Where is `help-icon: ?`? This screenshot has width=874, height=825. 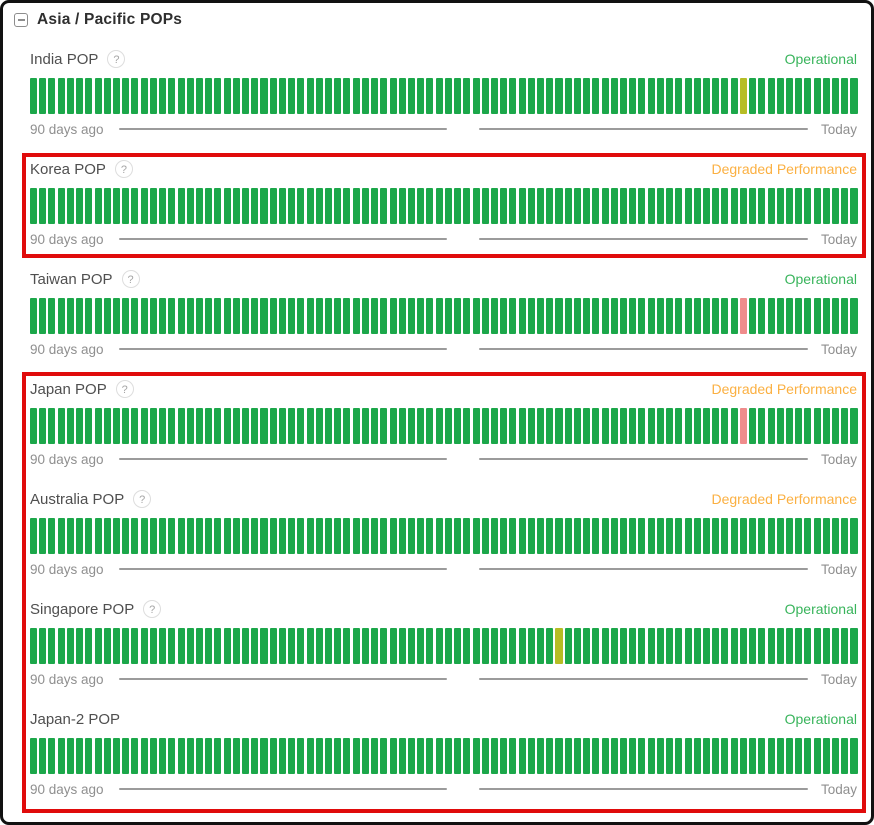 help-icon: ? is located at coordinates (142, 499).